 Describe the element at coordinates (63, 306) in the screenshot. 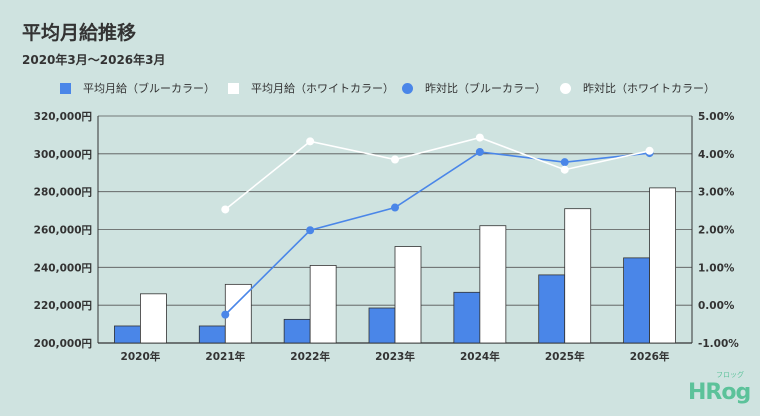

I see `y-left-tick-label: 220,000円` at that location.